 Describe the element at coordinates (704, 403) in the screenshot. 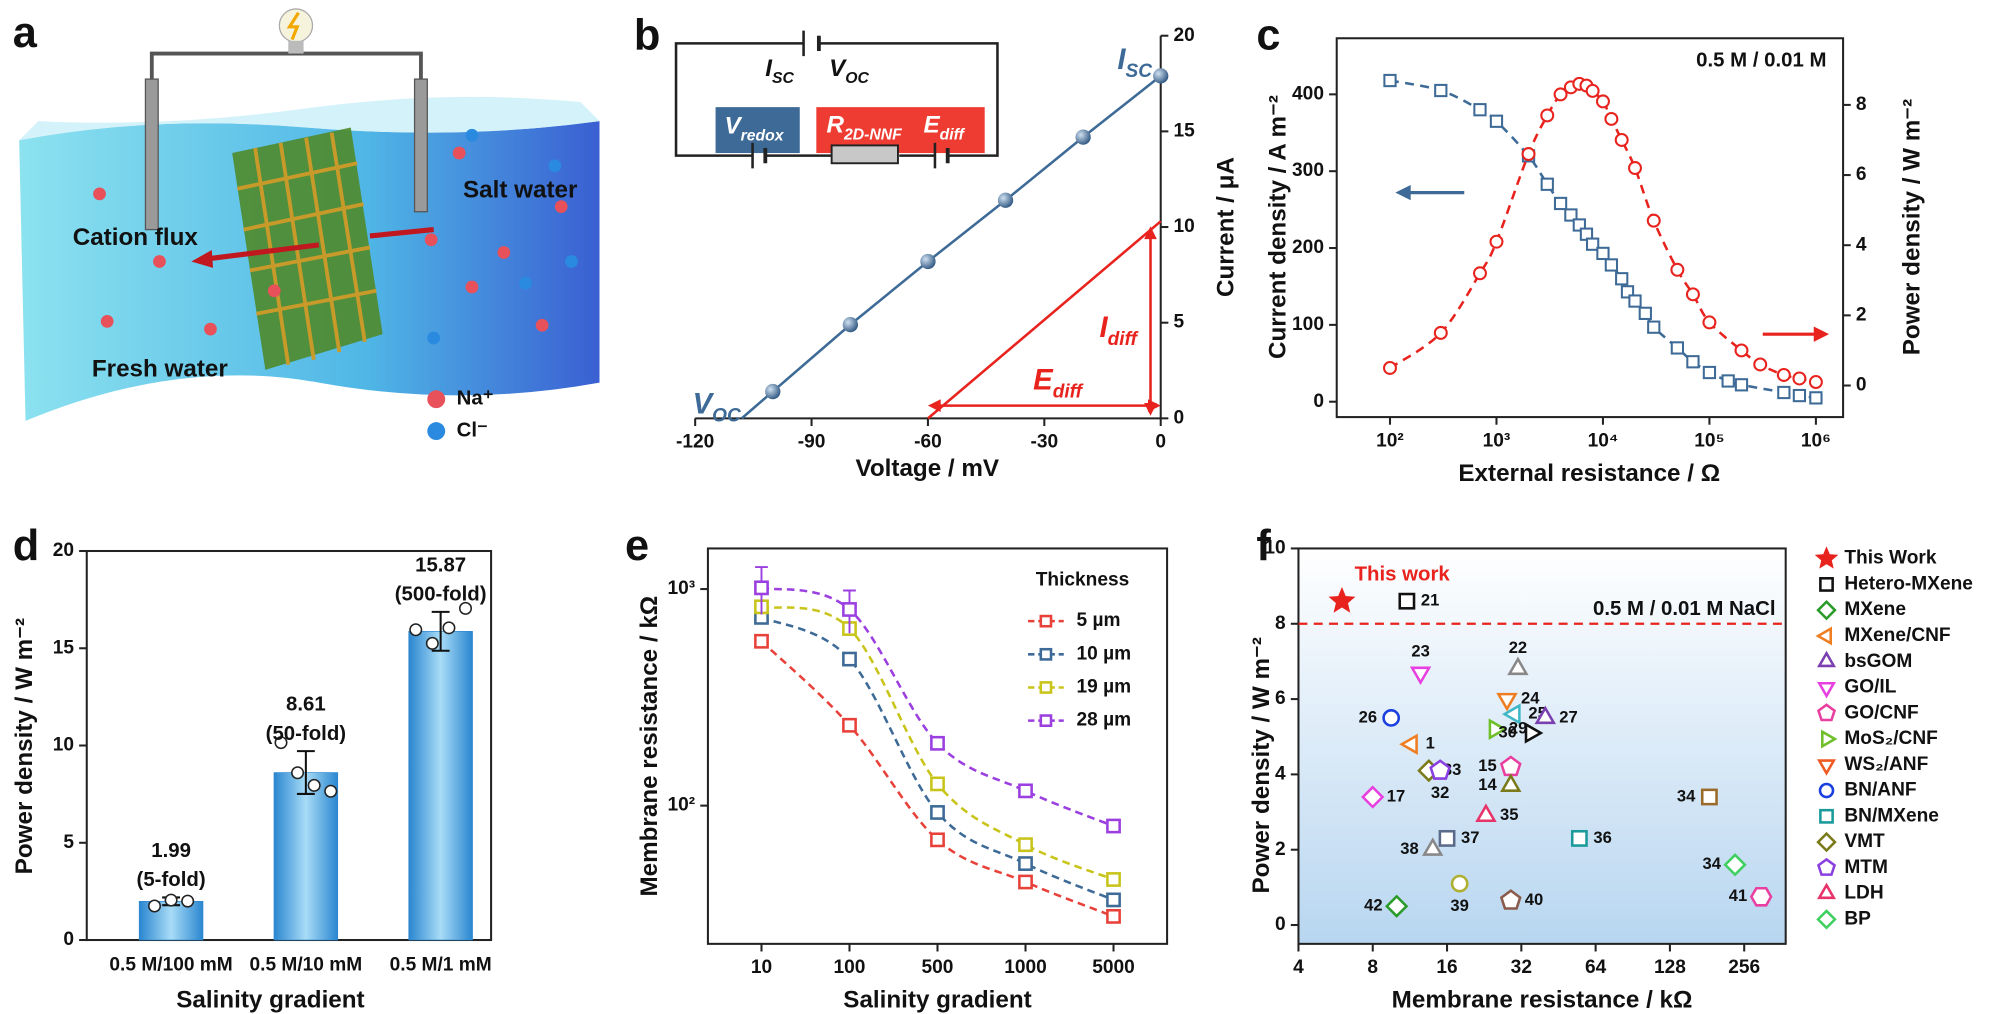

I see `main-text: V` at that location.